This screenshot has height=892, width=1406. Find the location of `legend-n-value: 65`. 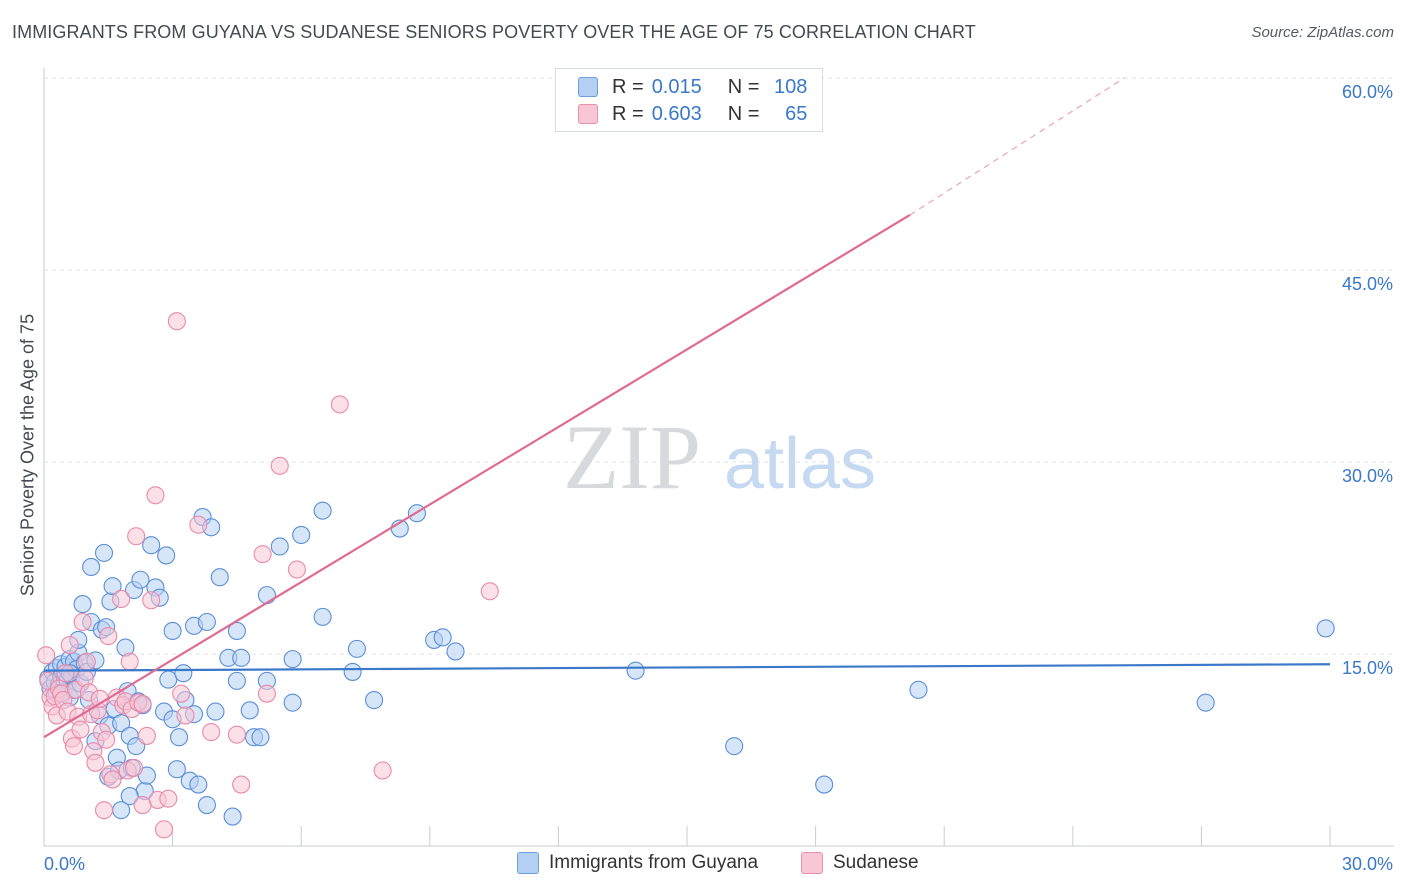

legend-n-value: 65 is located at coordinates (796, 113).